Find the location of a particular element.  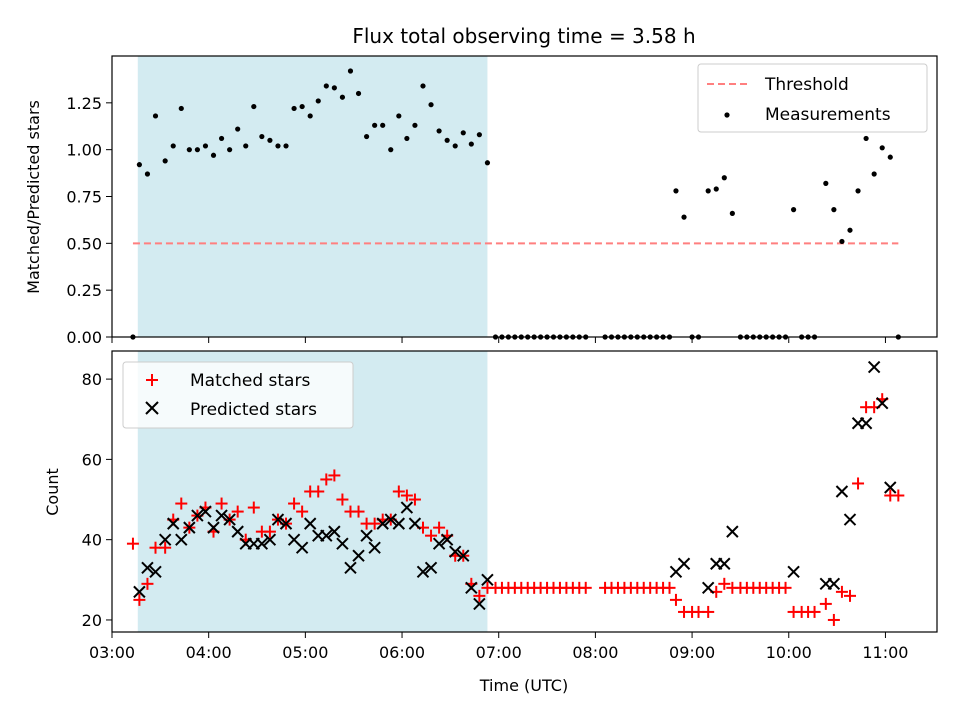

x-axis-label: Time (UTC) is located at coordinates (523, 685).